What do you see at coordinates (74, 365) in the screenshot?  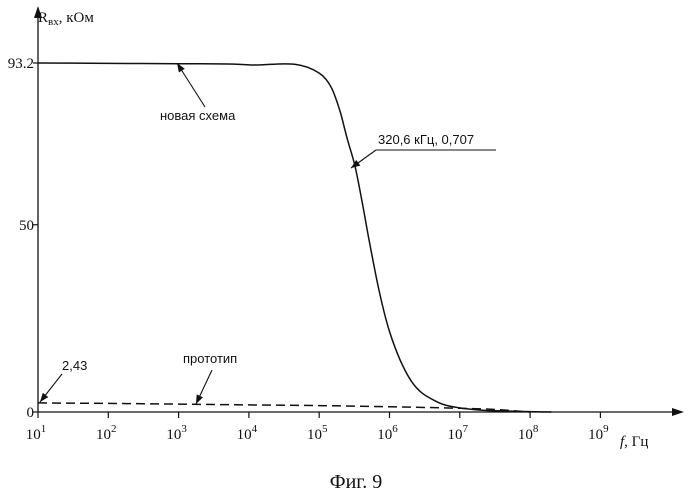 I see `annotation-start-value-label: 2,43` at bounding box center [74, 365].